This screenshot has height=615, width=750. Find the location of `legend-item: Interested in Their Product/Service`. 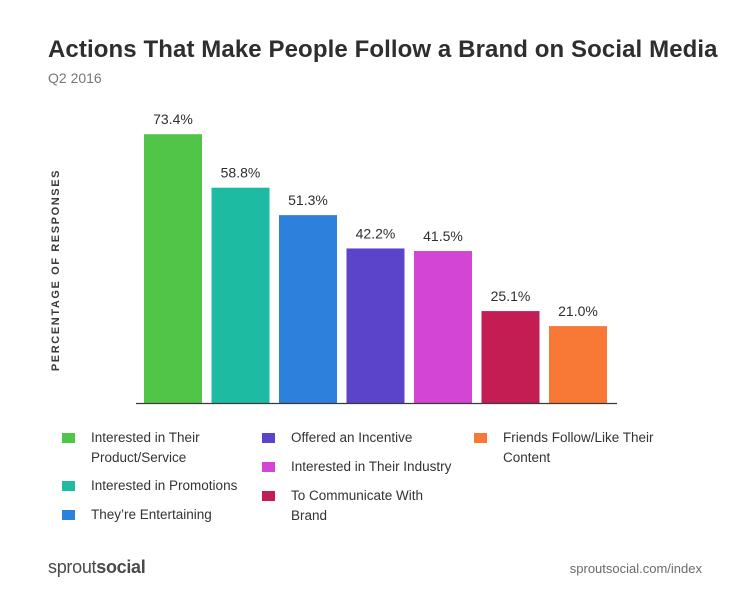

legend-item: Interested in Their Product/Service is located at coordinates (151, 448).